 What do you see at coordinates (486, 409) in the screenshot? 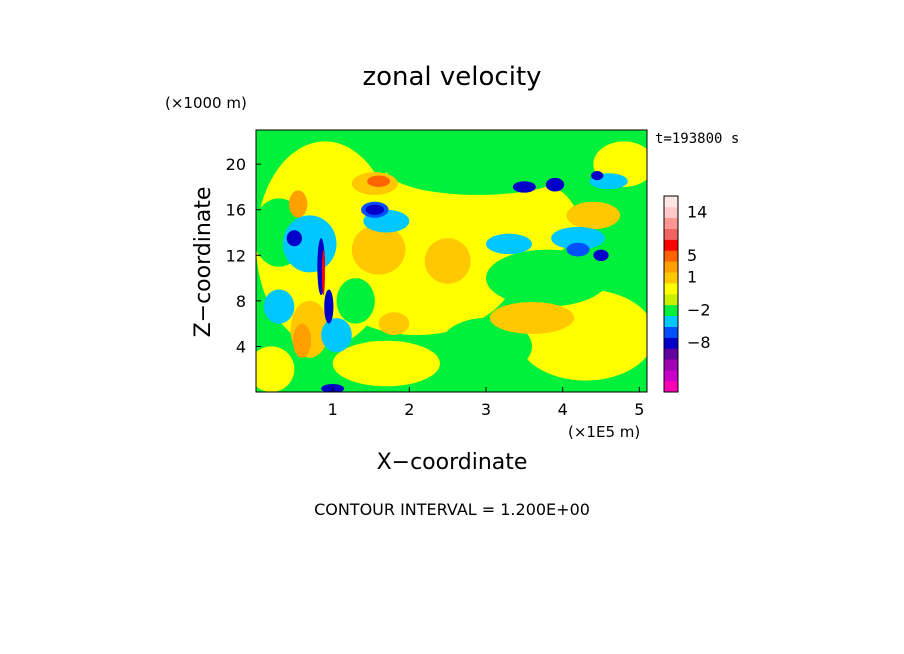
I see `x-tick-label-2: 3` at bounding box center [486, 409].